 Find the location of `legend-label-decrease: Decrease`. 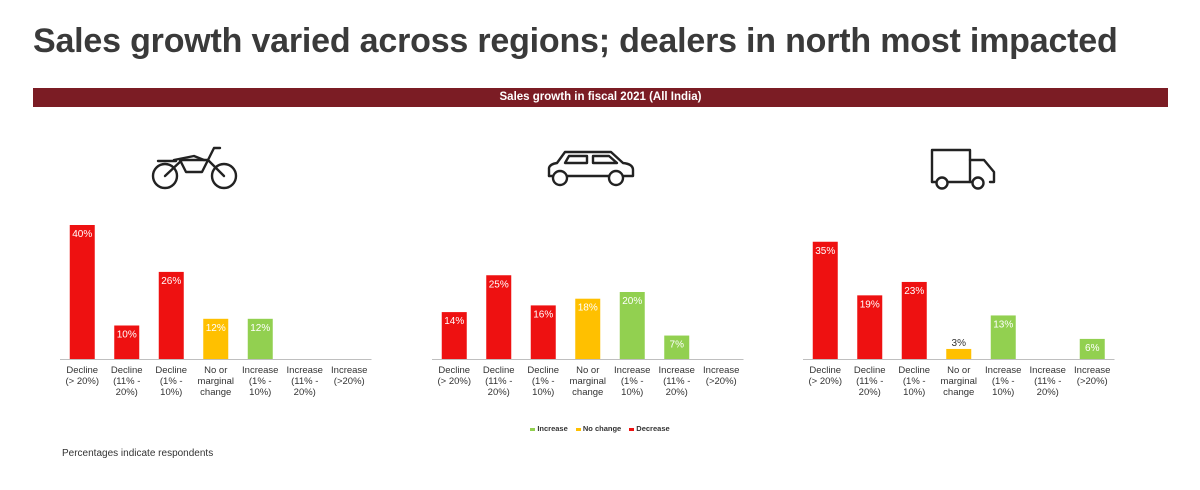

legend-label-decrease: Decrease is located at coordinates (653, 428).